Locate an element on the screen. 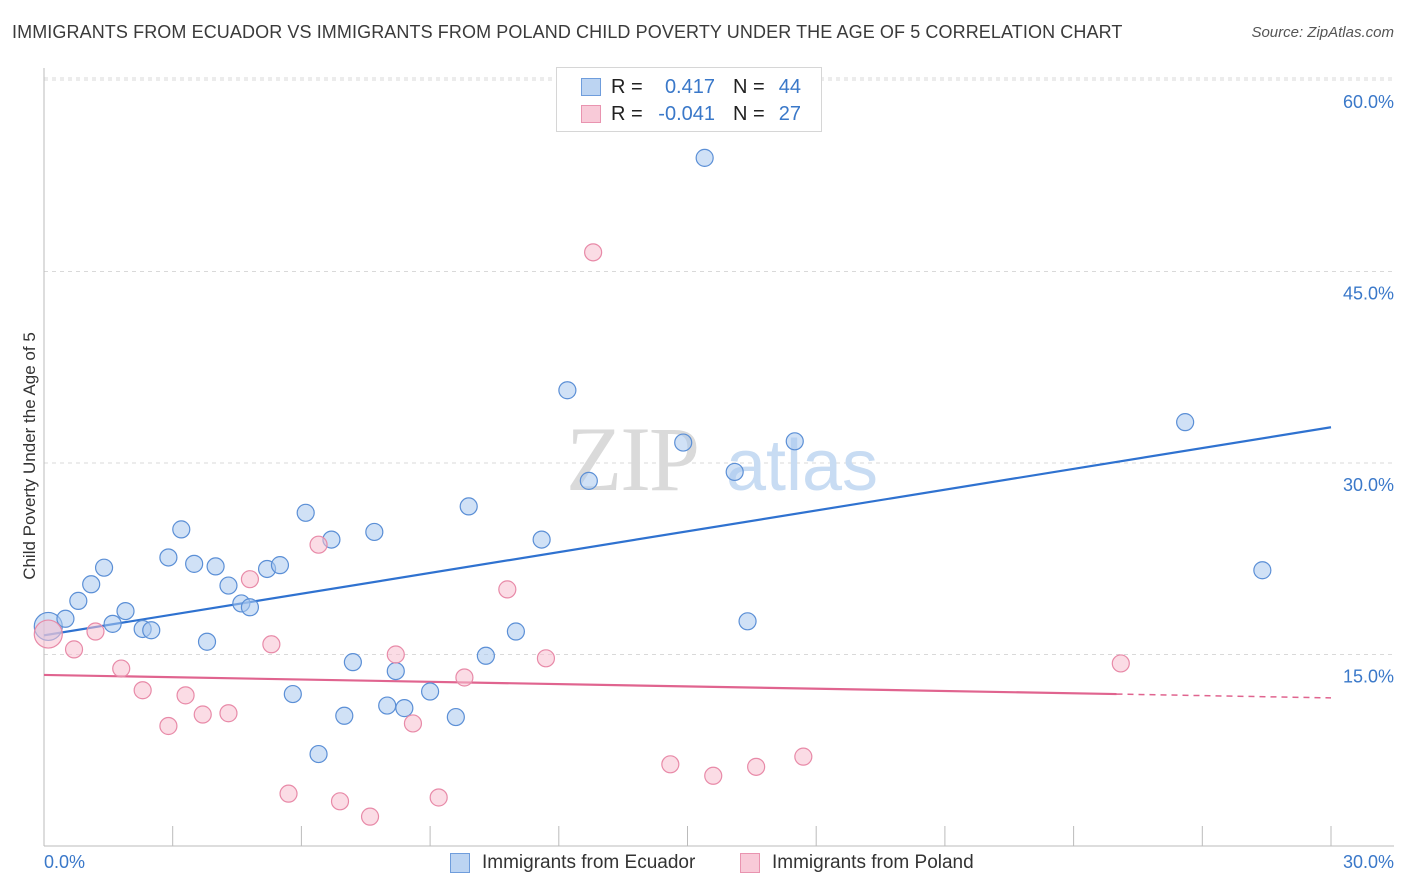  legend-n-value: 27 is located at coordinates (789, 113).